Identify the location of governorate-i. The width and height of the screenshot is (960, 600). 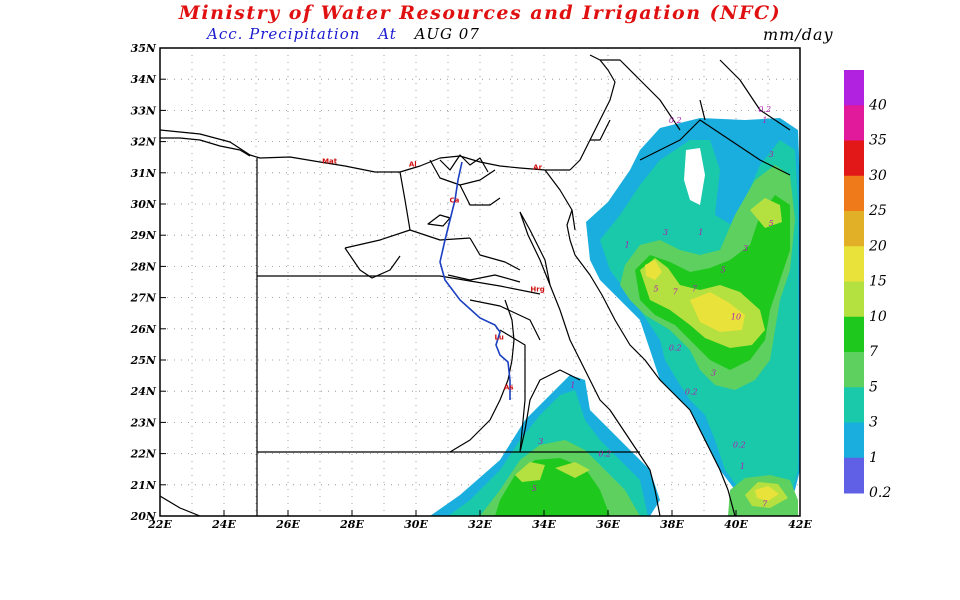
(512, 391).